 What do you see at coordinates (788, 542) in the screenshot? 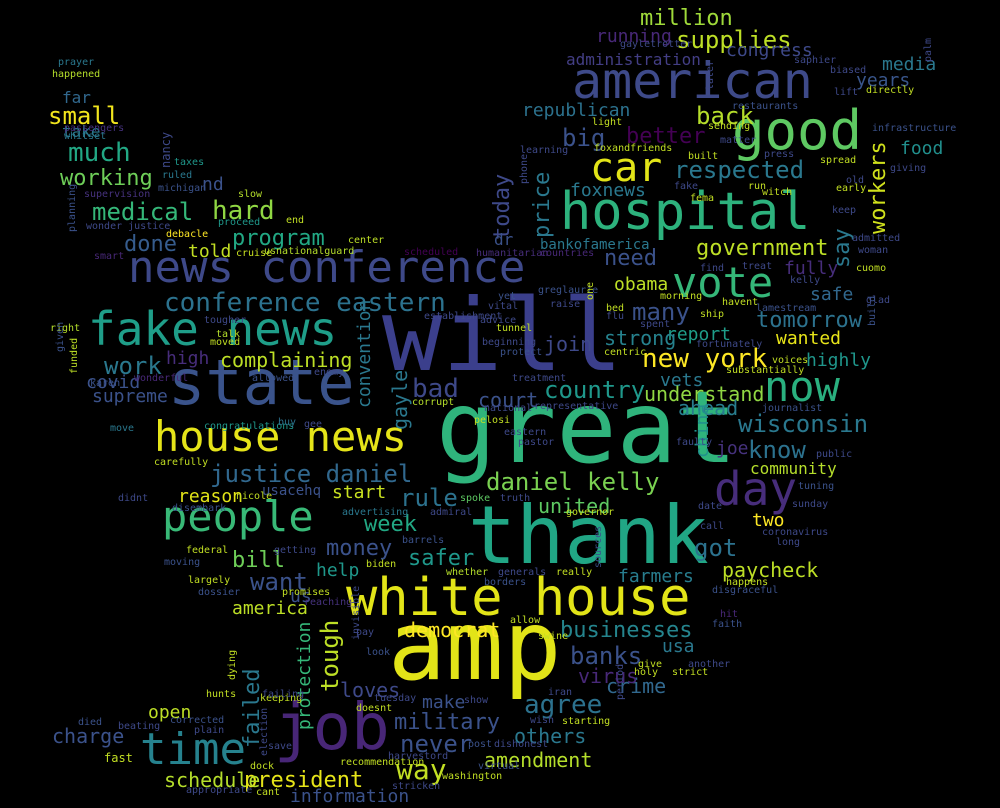
I see `word-long: long` at bounding box center [788, 542].